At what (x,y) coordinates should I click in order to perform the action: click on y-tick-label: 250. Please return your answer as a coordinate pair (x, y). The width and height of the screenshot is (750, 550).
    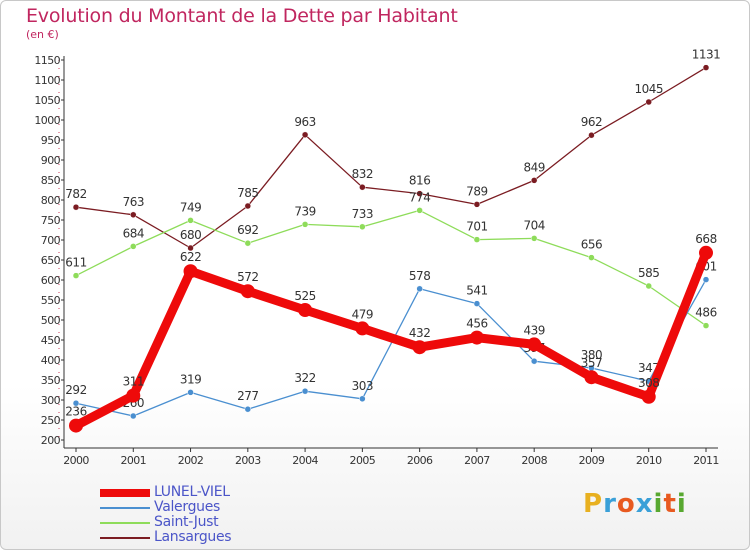
    Looking at the image, I should click on (51, 420).